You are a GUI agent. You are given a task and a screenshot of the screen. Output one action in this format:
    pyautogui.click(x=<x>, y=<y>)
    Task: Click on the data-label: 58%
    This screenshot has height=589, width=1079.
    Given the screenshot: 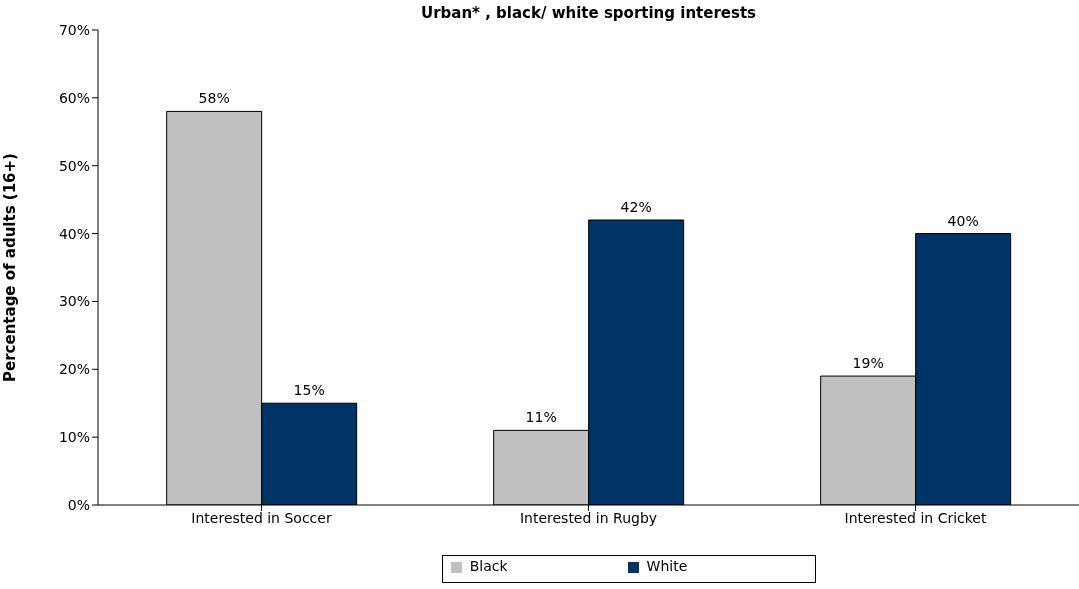 What is the action you would take?
    pyautogui.click(x=214, y=98)
    